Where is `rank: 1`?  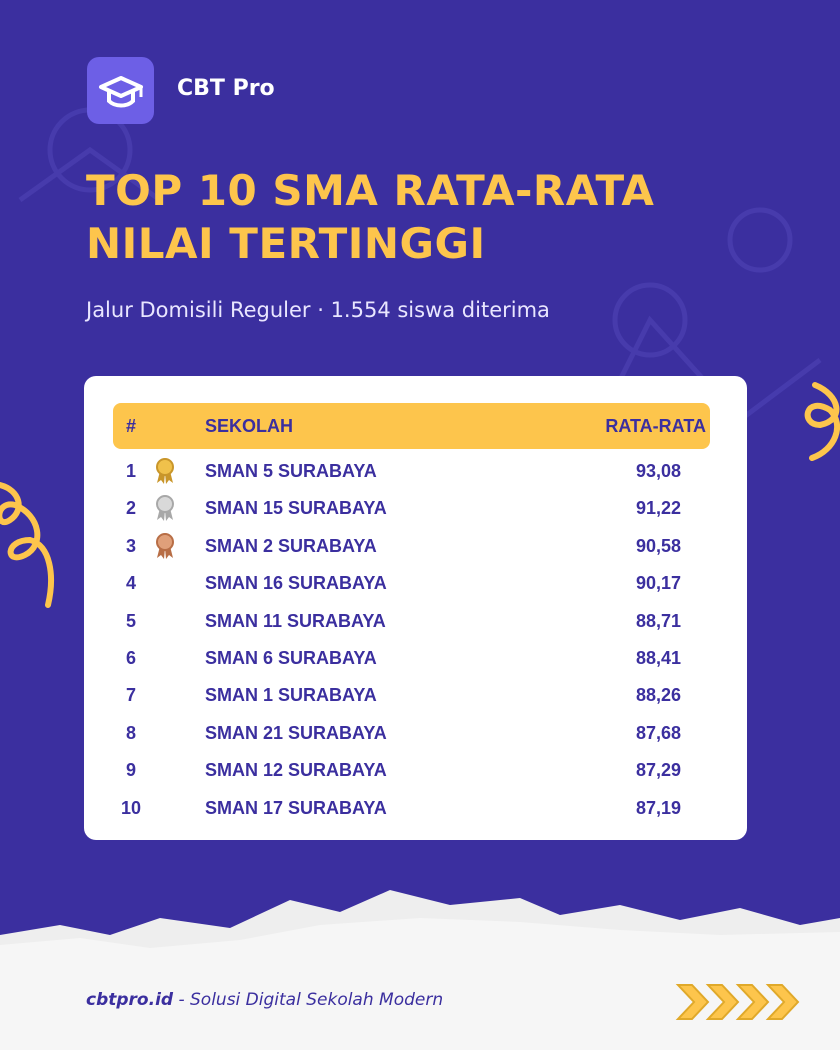
rank: 1 is located at coordinates (130, 471).